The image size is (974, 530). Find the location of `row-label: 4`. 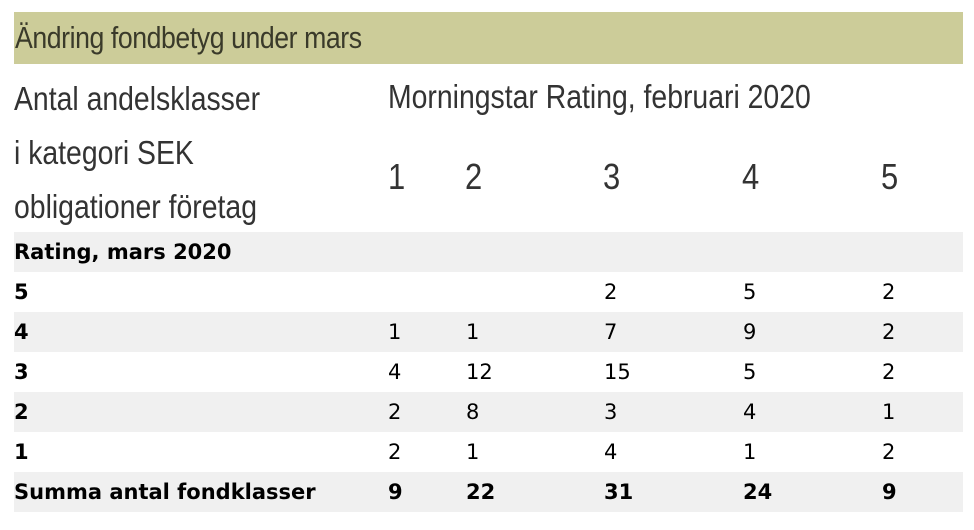

row-label: 4 is located at coordinates (21, 332).